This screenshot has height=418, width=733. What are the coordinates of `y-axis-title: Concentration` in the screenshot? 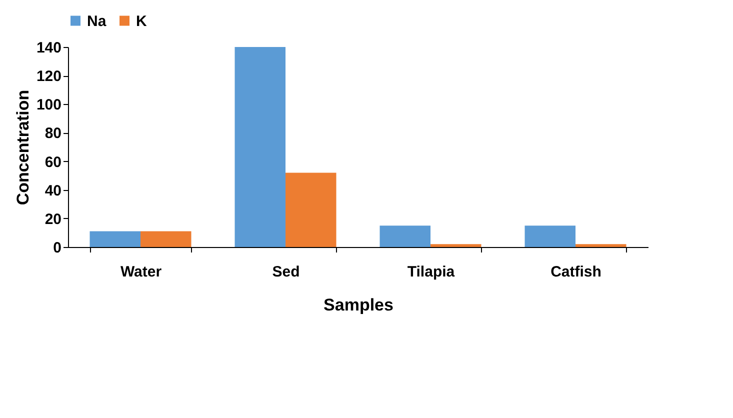 It's located at (22, 148).